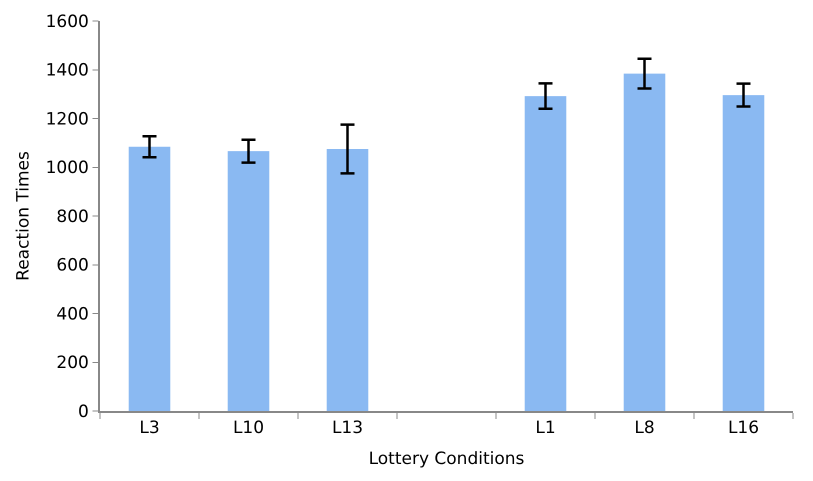 This screenshot has width=813, height=481. I want to click on y-tick-label: 600, so click(72, 266).